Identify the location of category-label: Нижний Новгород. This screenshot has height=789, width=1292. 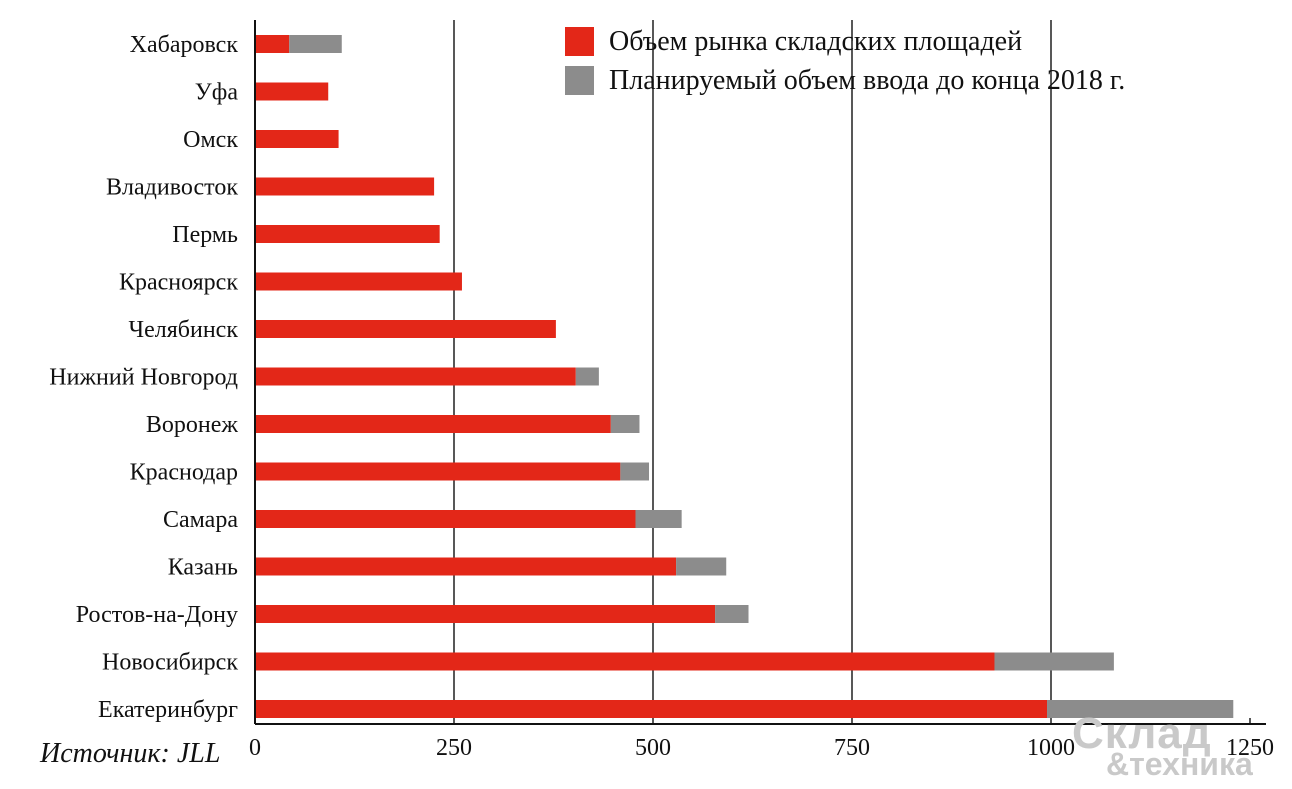
(143, 378).